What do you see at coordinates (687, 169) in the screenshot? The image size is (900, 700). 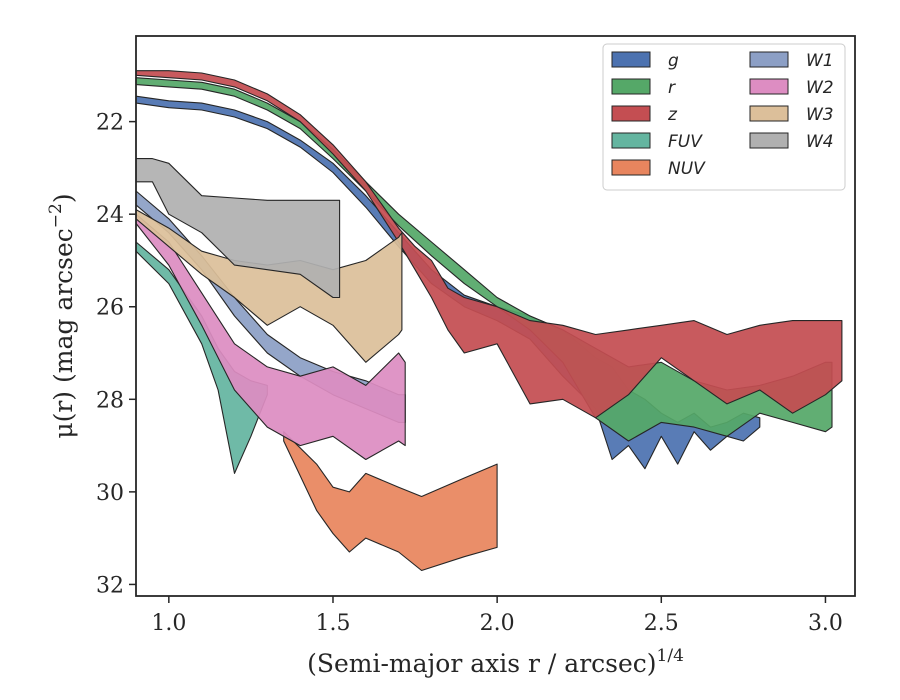 I see `legend-label-nuv: NUV` at bounding box center [687, 169].